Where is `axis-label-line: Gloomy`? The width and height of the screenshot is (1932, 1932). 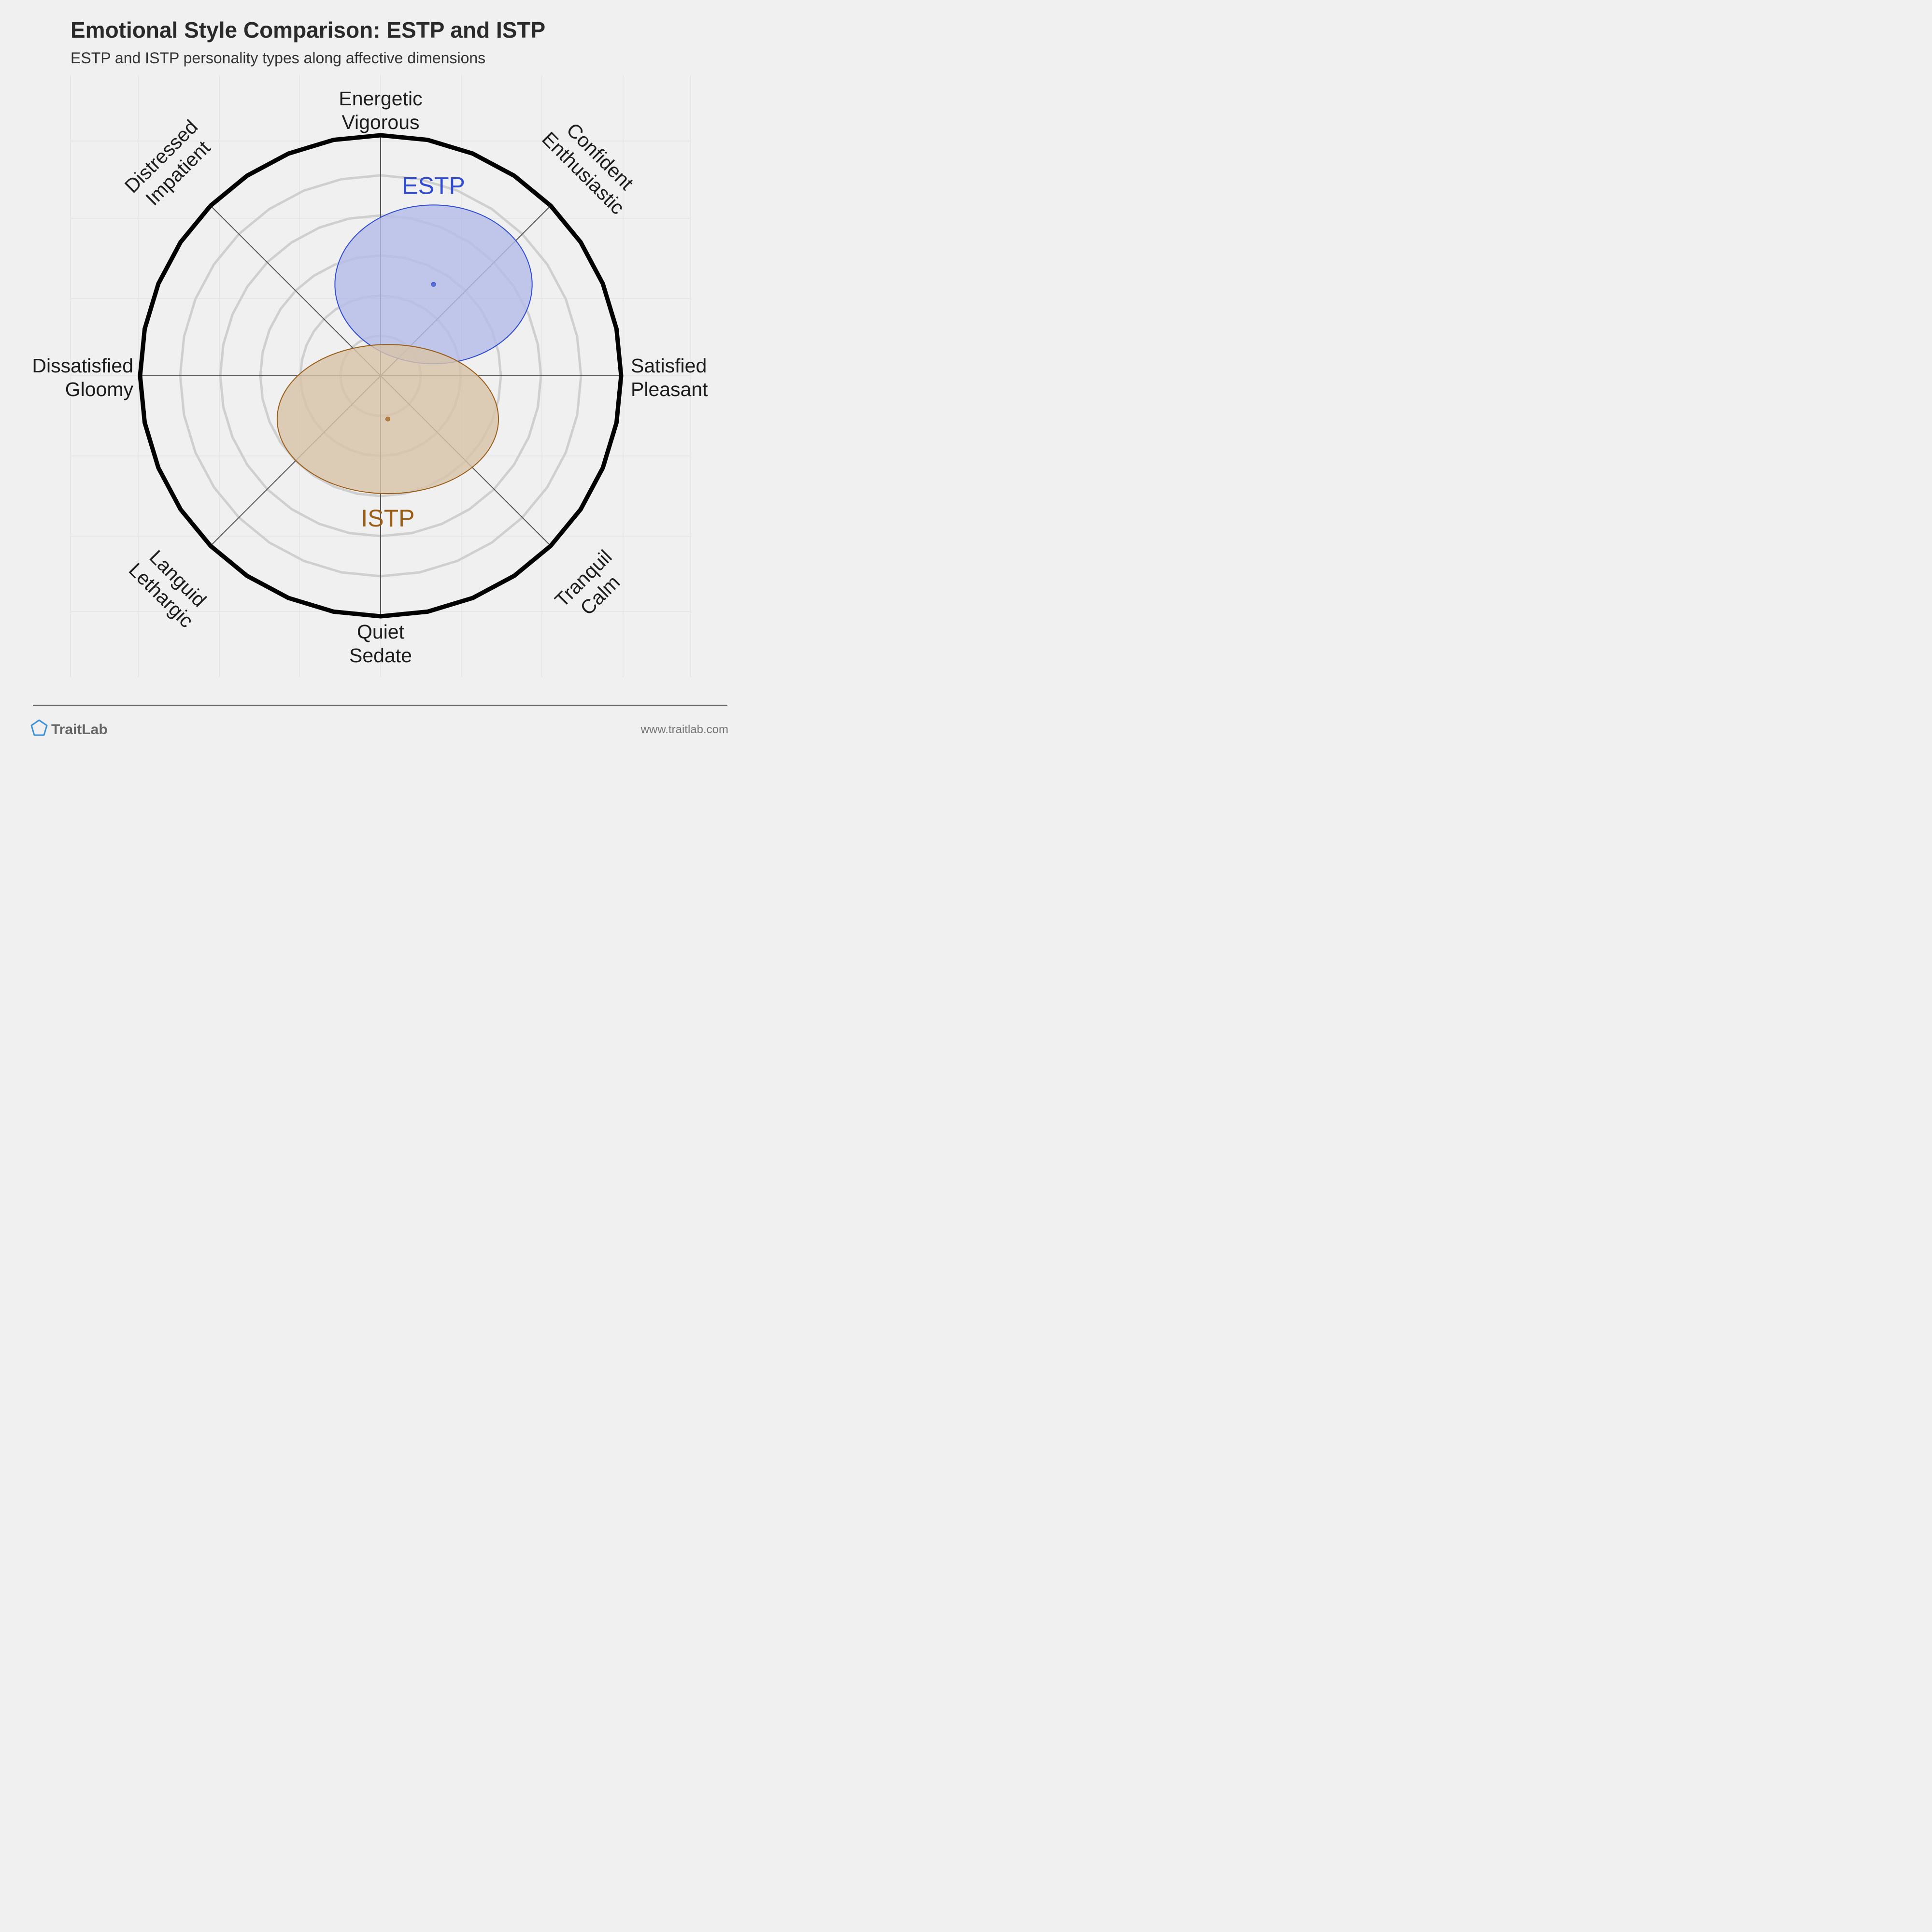 axis-label-line: Gloomy is located at coordinates (99, 389).